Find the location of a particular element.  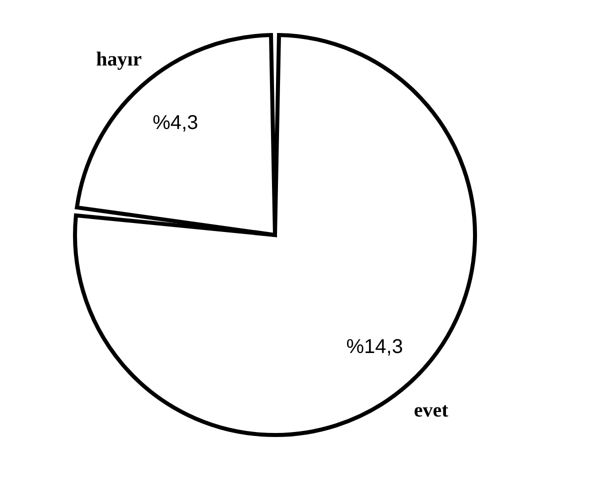

data-label: %14,3 is located at coordinates (374, 347).